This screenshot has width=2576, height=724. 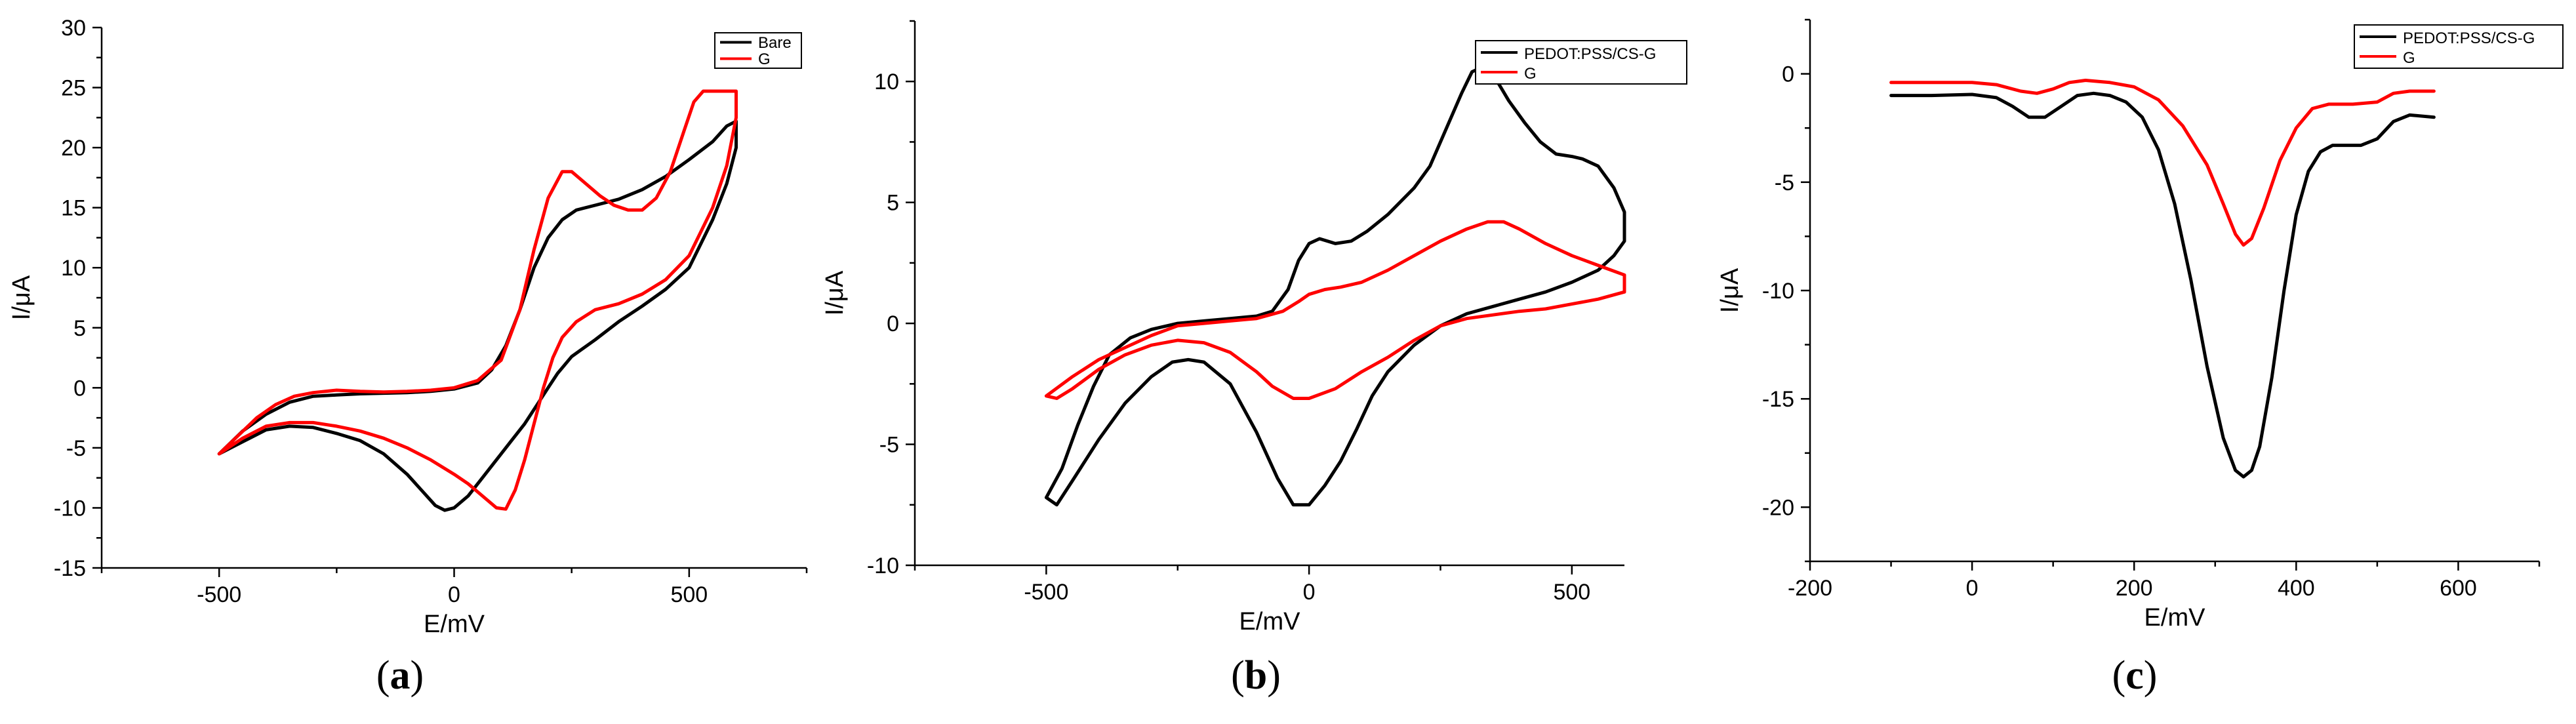 I want to click on panel-caption: (a), so click(x=400, y=675).